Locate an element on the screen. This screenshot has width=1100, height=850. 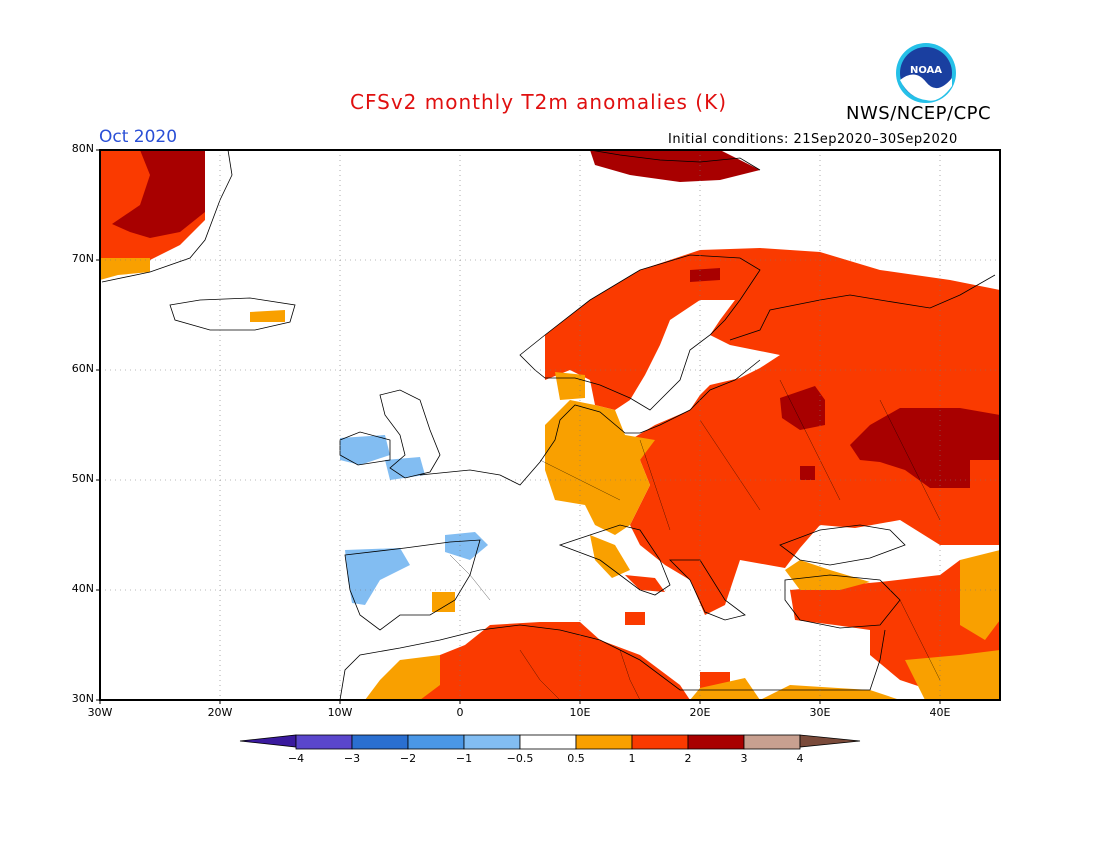
x-tick-label: 10W is located at coordinates (340, 712).